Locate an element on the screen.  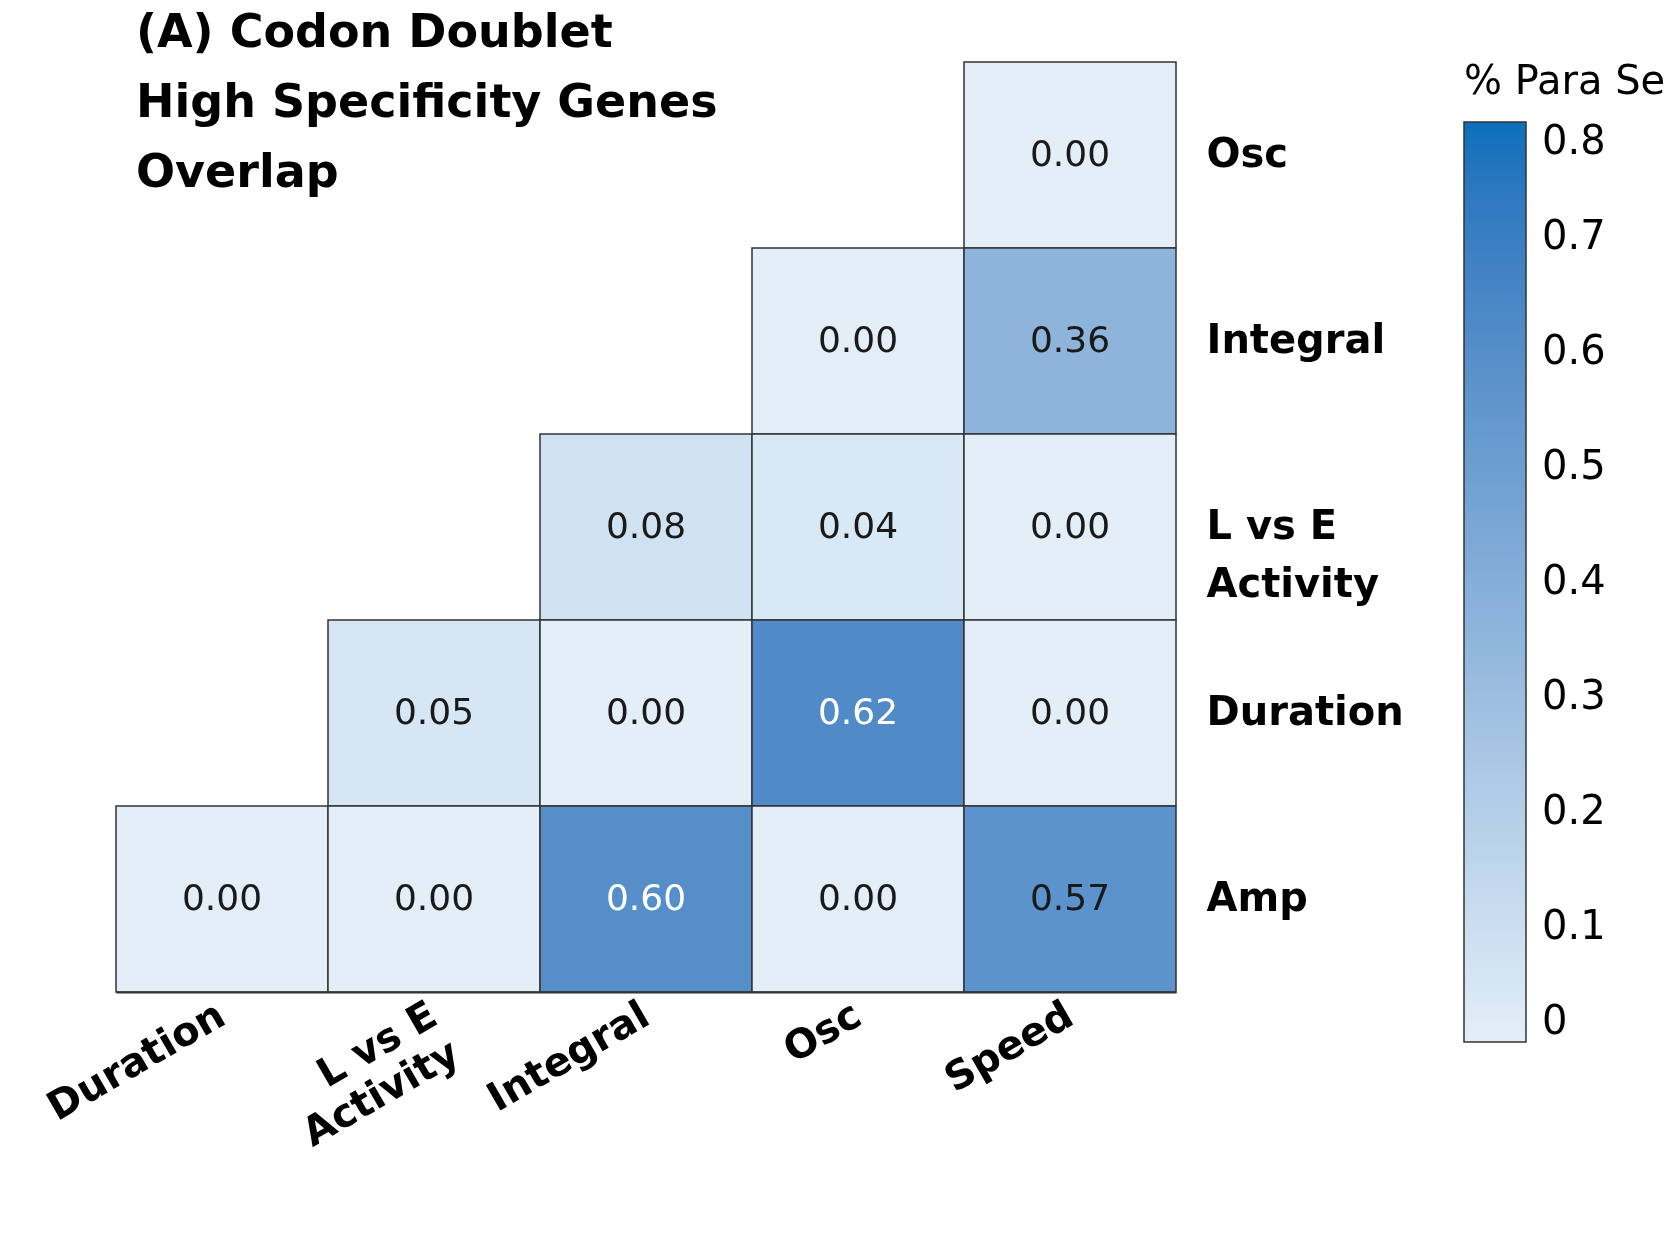
data-label: 0.57 is located at coordinates (1070, 897).